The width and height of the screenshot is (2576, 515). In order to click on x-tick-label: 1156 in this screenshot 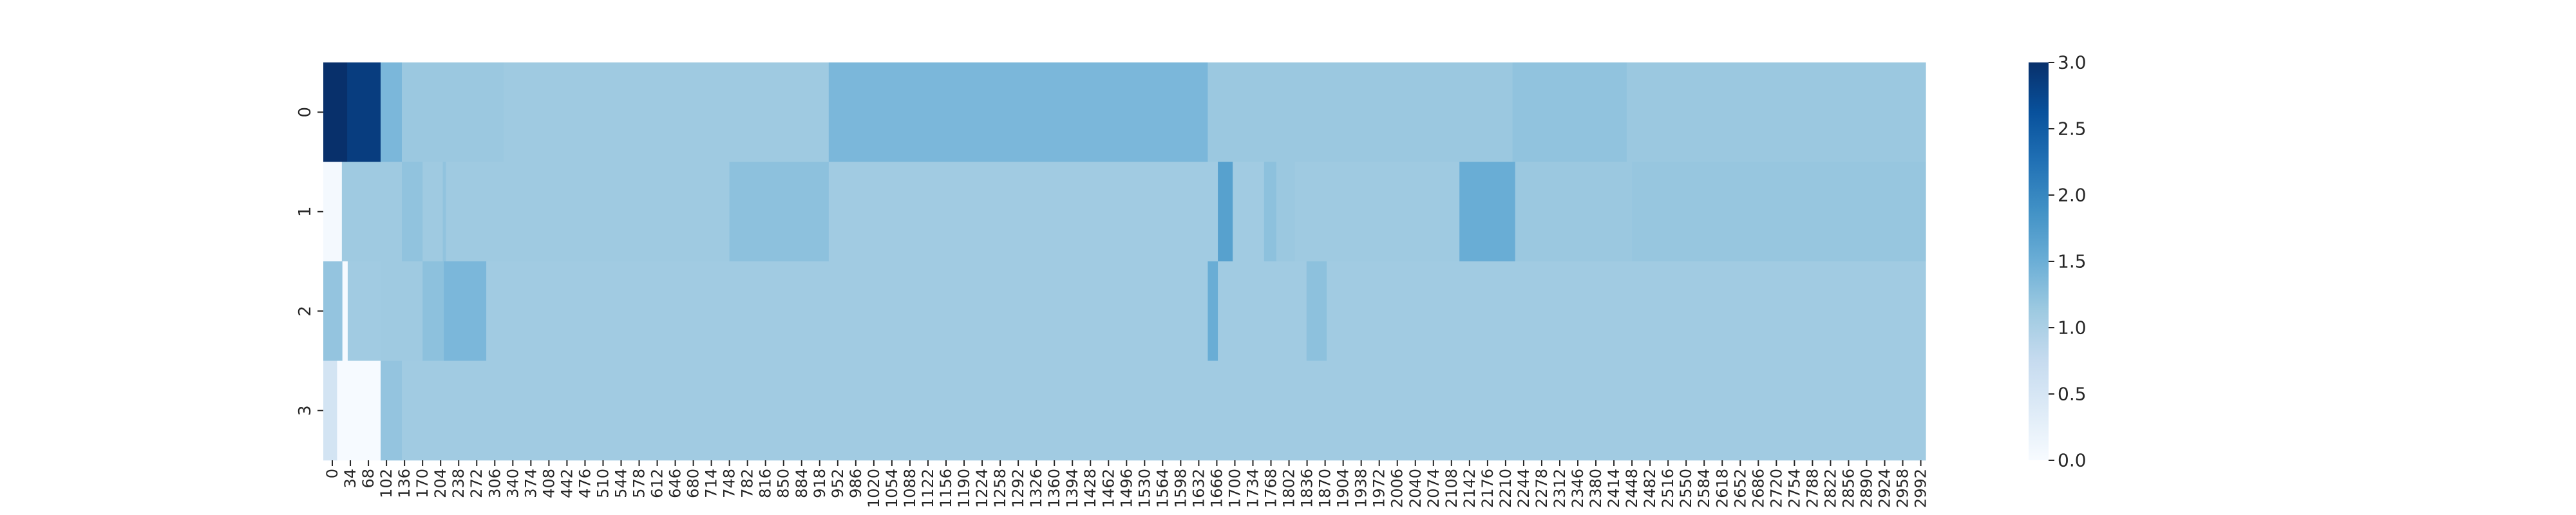, I will do `click(946, 489)`.